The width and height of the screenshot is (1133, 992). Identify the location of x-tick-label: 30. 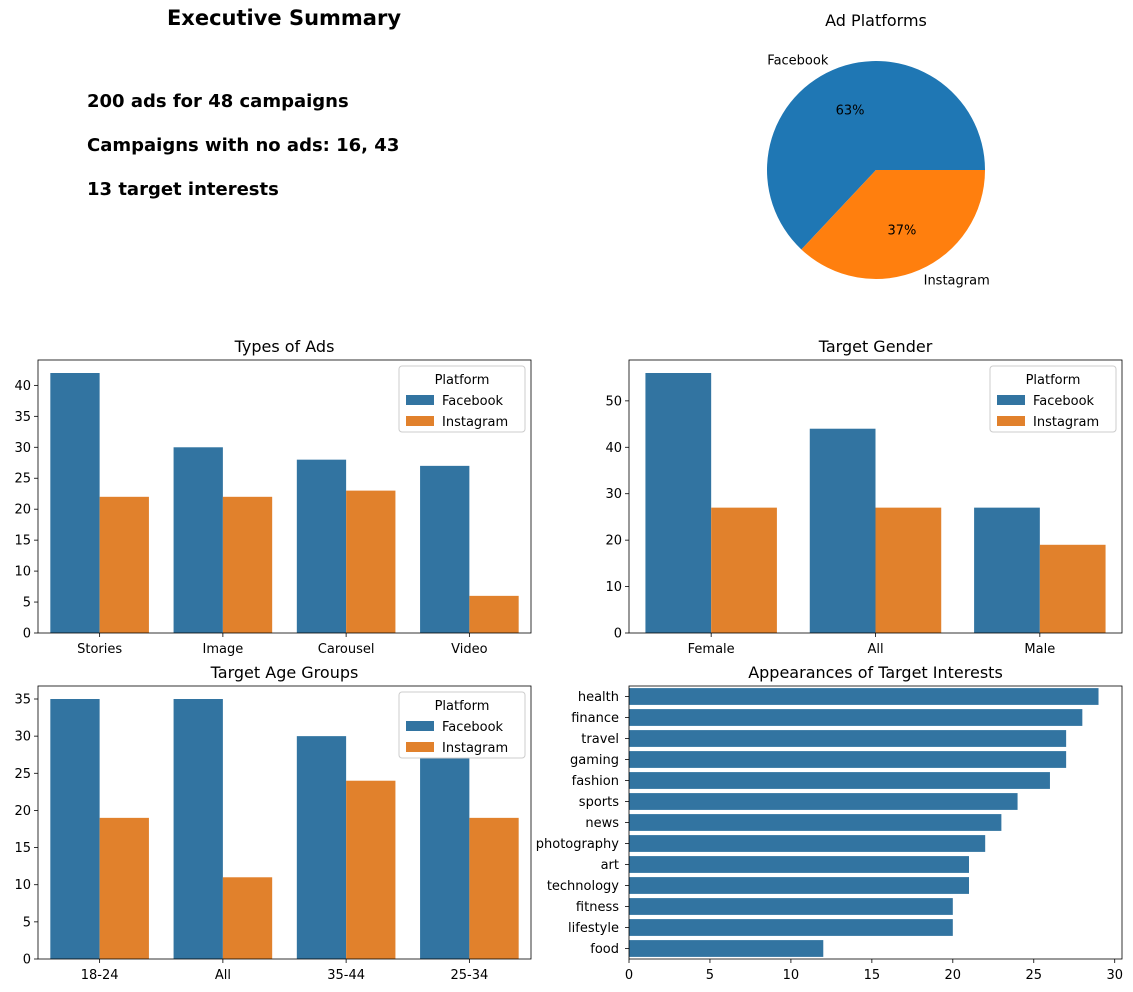
(1114, 975).